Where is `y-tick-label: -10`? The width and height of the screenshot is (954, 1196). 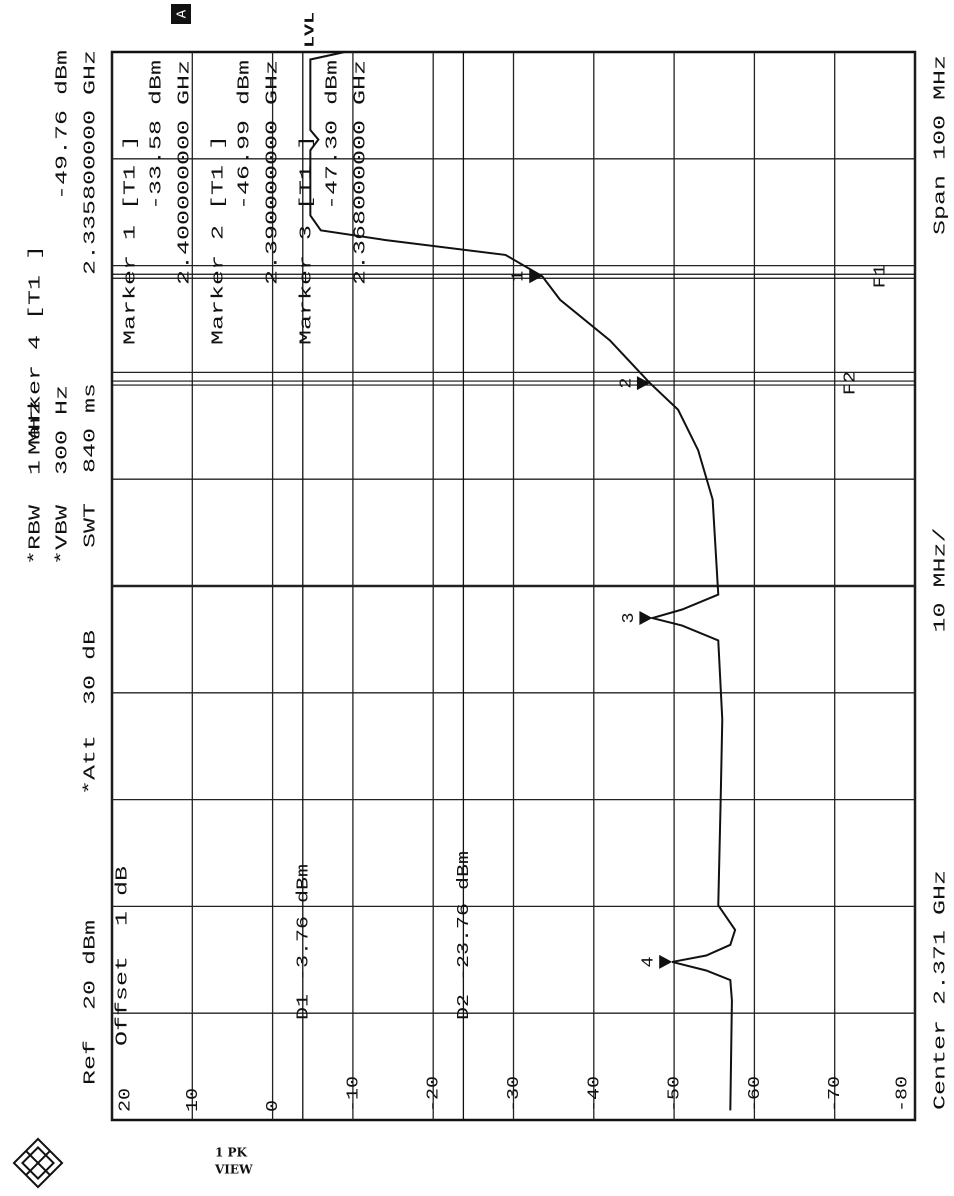
y-tick-label: -10 is located at coordinates (353, 1094).